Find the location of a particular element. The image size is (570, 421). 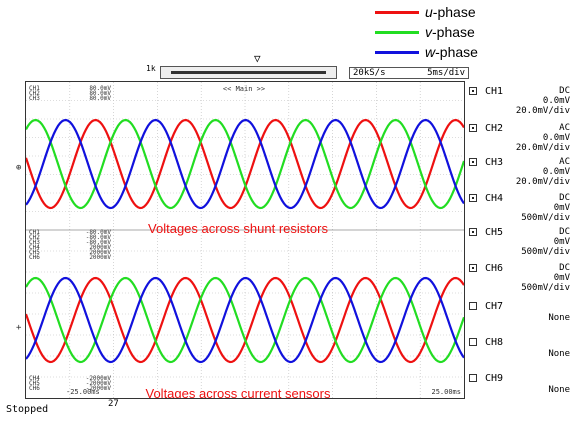

ch2-offset: 0.0mV is located at coordinates (556, 138).